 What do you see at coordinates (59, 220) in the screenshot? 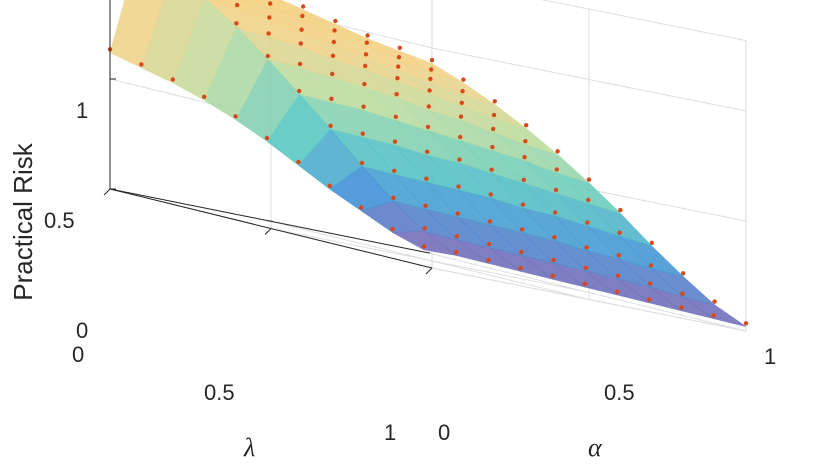
I see `z-tick-0-5: 0.5` at bounding box center [59, 220].